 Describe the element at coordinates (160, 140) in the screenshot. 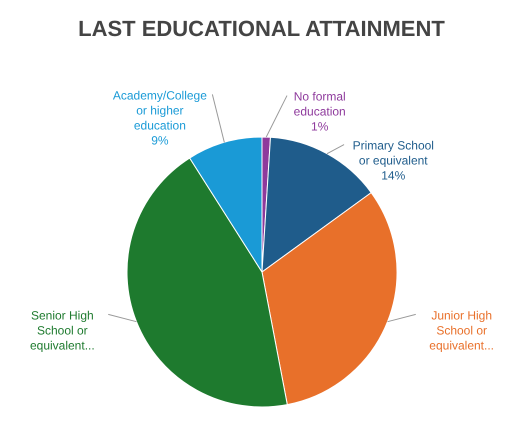

I see `data-label: 9%` at that location.